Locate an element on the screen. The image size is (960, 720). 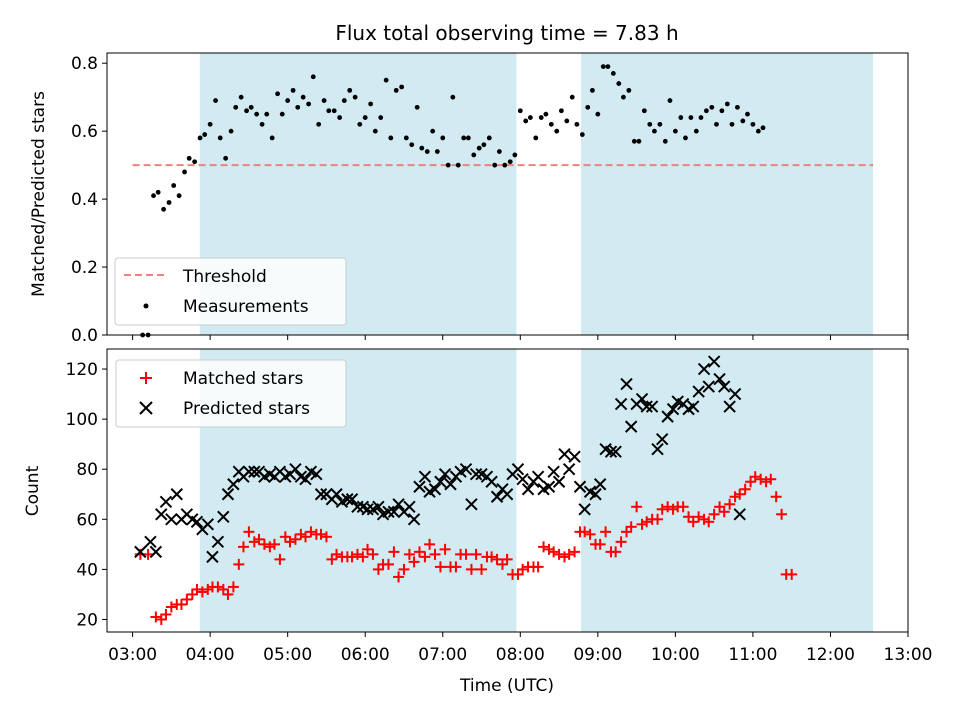
count-legend-box is located at coordinates (231, 393).